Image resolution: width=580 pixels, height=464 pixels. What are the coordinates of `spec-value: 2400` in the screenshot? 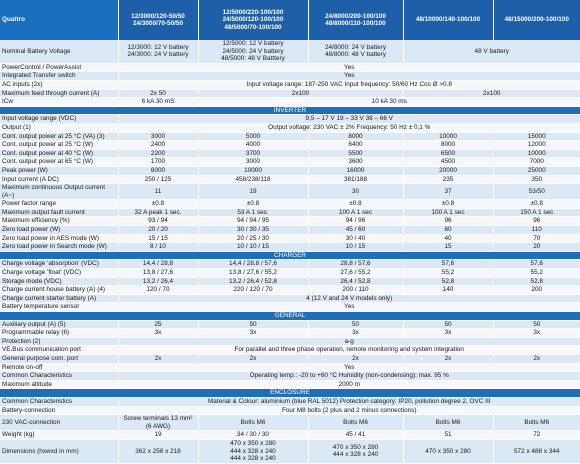 It's located at (157, 145).